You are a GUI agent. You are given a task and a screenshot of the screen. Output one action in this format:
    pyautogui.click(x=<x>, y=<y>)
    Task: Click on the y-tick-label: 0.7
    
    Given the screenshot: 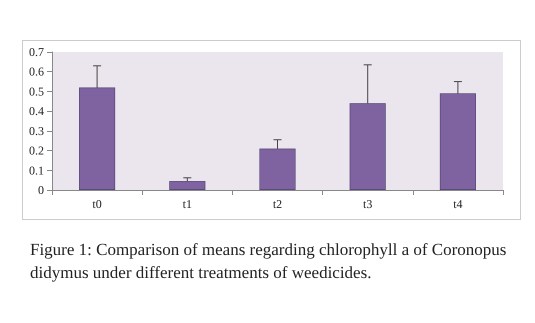 What is the action you would take?
    pyautogui.click(x=36, y=52)
    